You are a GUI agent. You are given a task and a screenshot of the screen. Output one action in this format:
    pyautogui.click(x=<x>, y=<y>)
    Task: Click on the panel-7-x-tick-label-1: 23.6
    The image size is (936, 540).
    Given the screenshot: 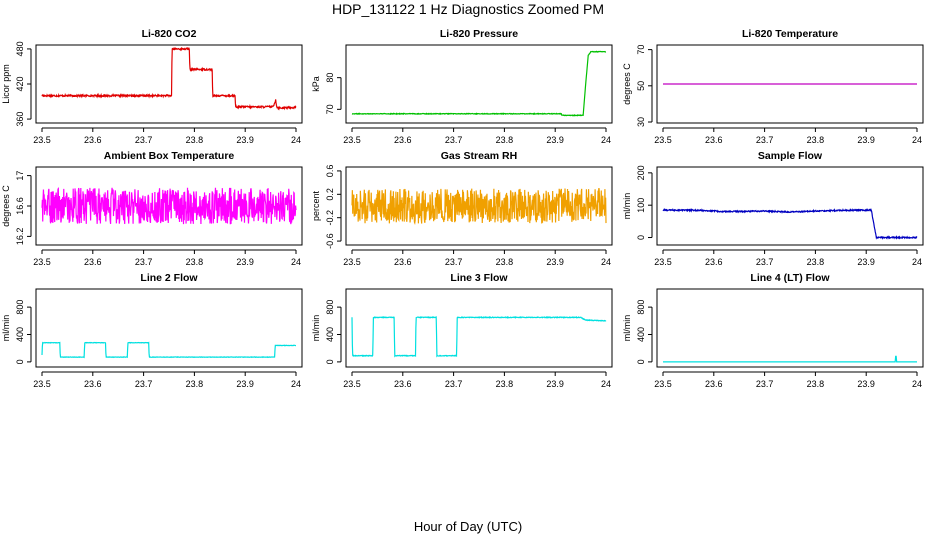 What is the action you would take?
    pyautogui.click(x=93, y=384)
    